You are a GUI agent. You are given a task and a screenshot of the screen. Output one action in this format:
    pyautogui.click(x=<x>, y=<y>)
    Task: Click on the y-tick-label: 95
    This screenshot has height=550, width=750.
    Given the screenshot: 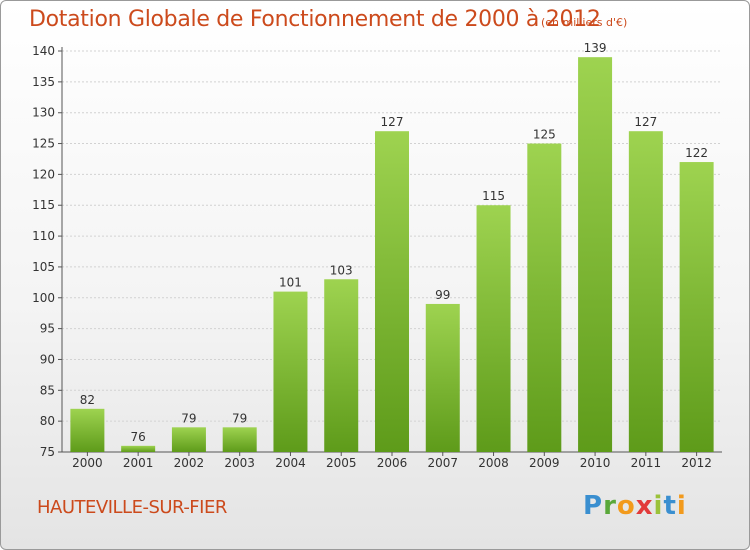 What is the action you would take?
    pyautogui.click(x=47, y=329)
    